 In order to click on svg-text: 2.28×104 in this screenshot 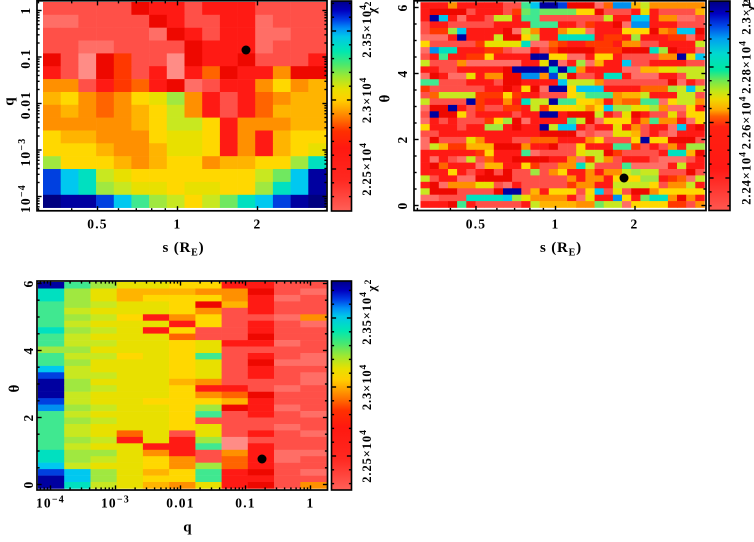, I will do `click(746, 66)`.